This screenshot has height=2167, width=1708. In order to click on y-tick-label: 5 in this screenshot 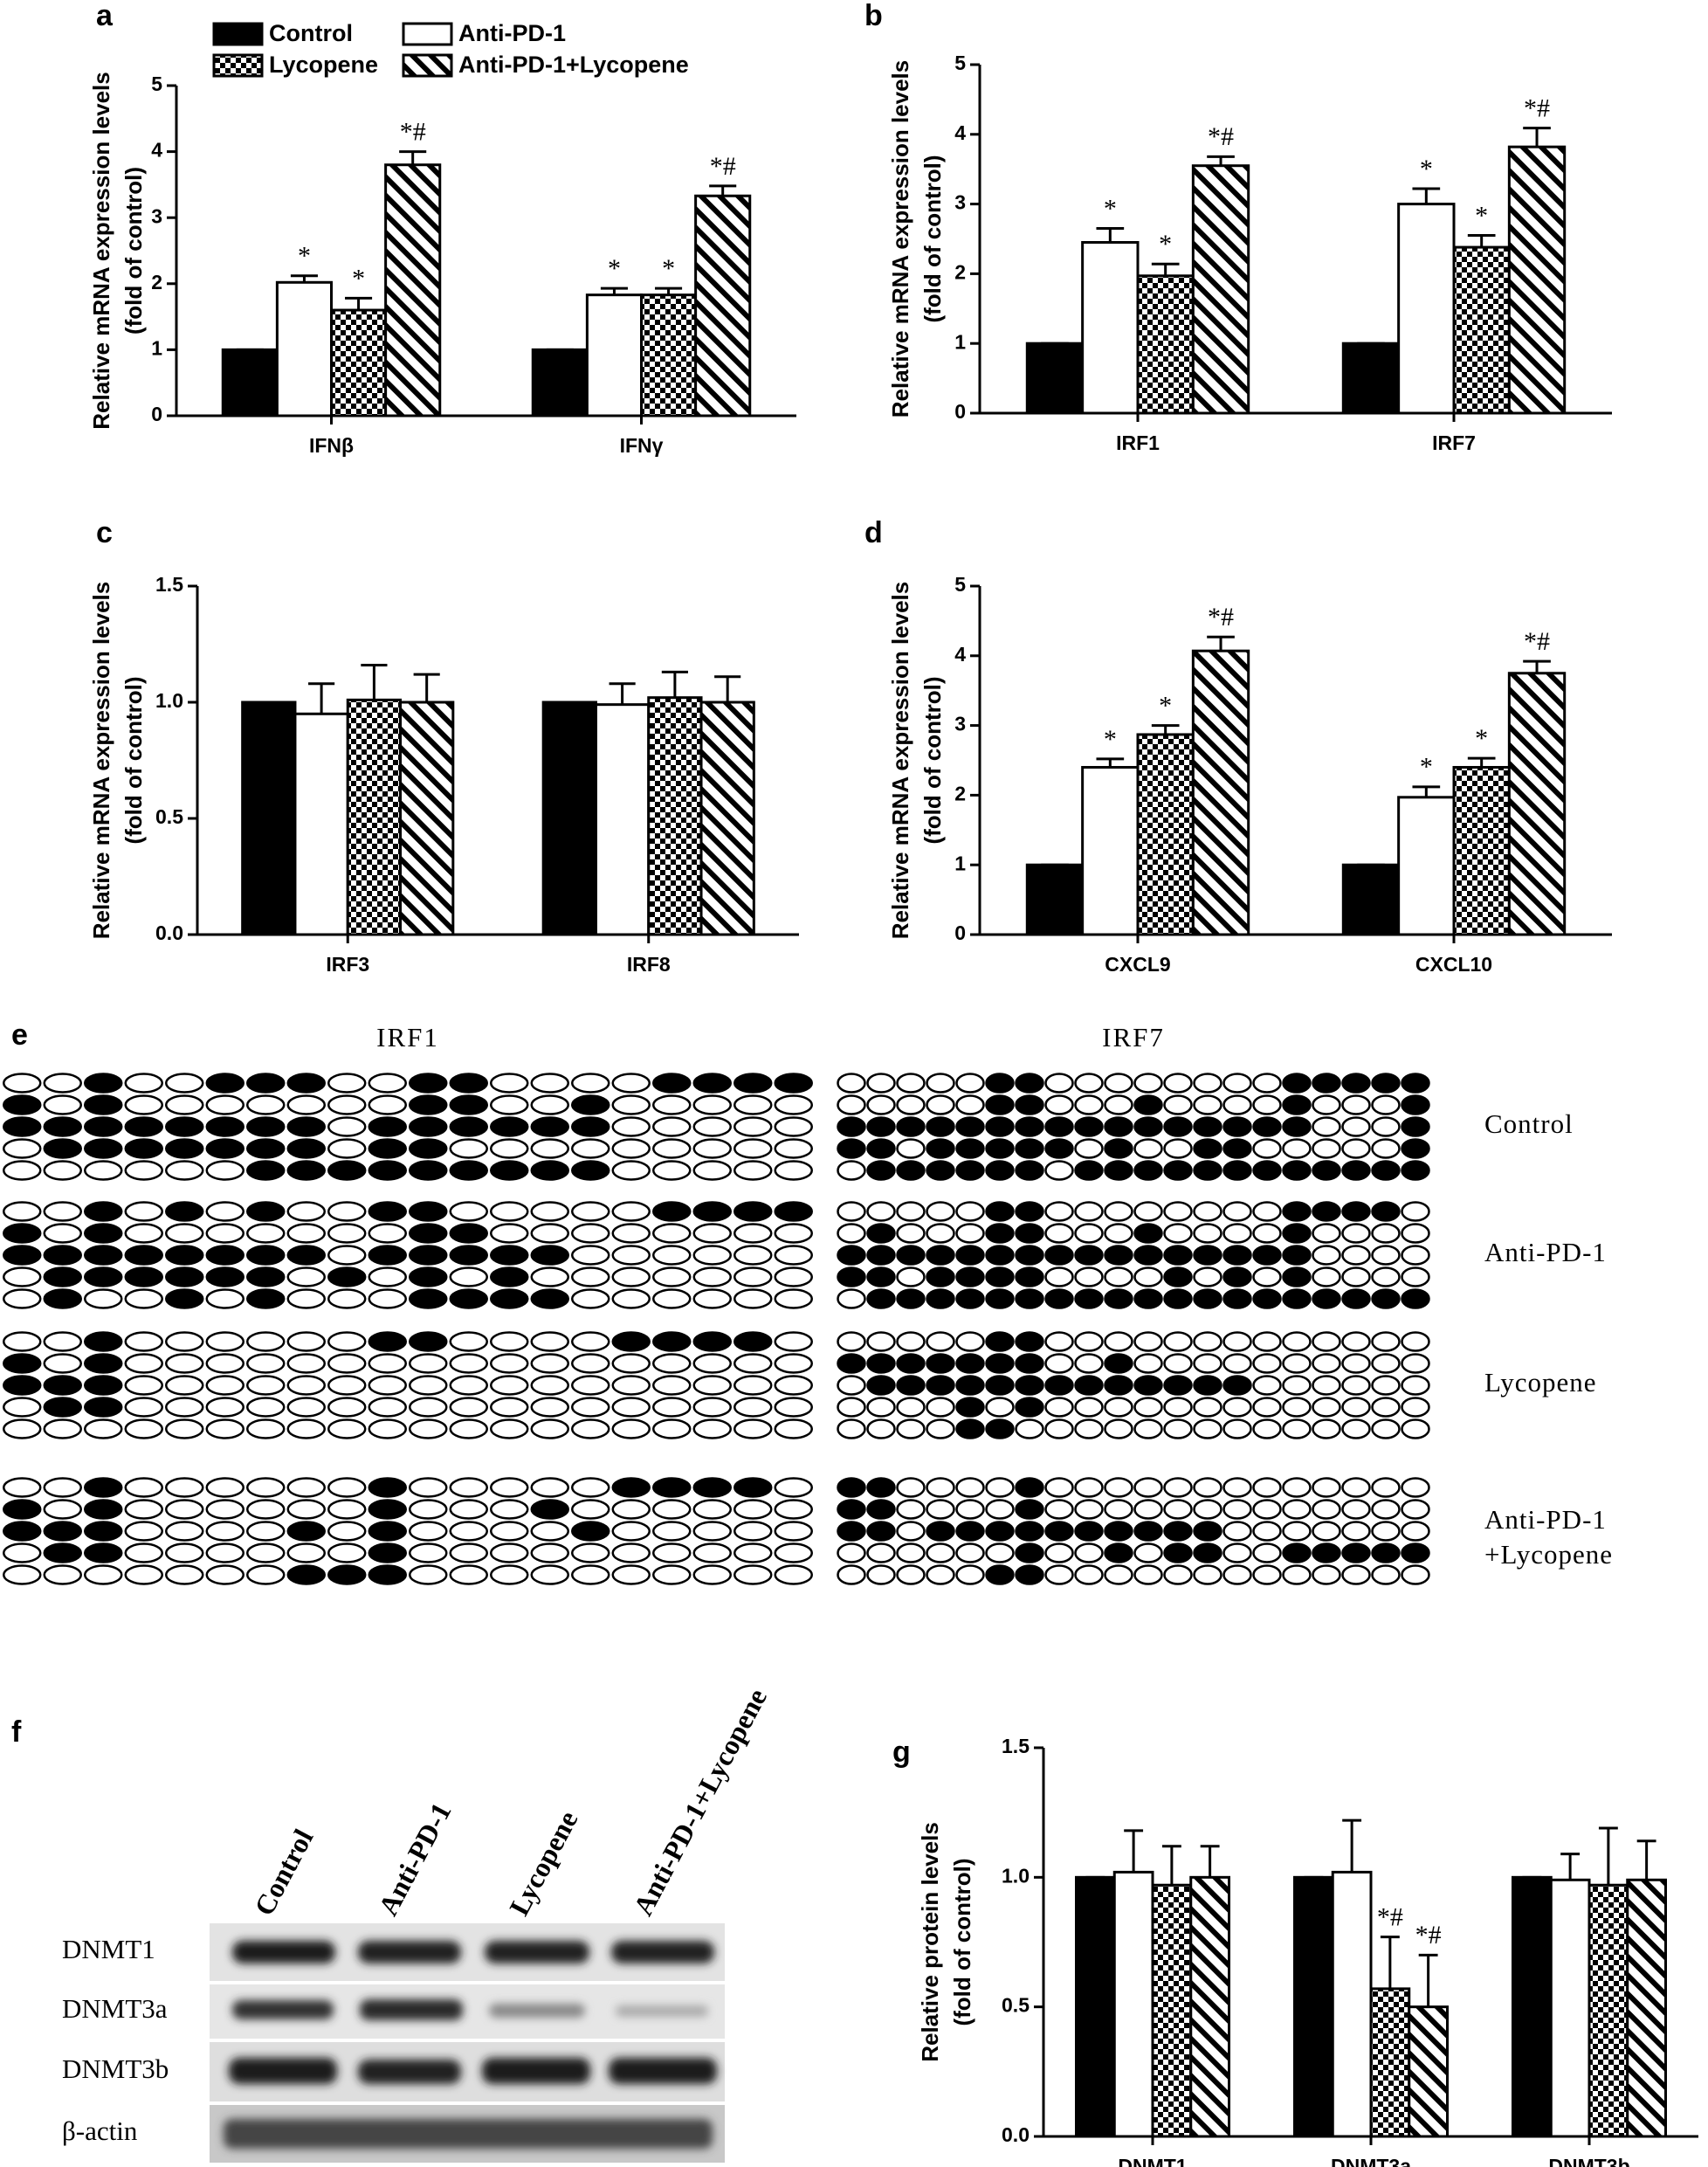, I will do `click(156, 83)`.